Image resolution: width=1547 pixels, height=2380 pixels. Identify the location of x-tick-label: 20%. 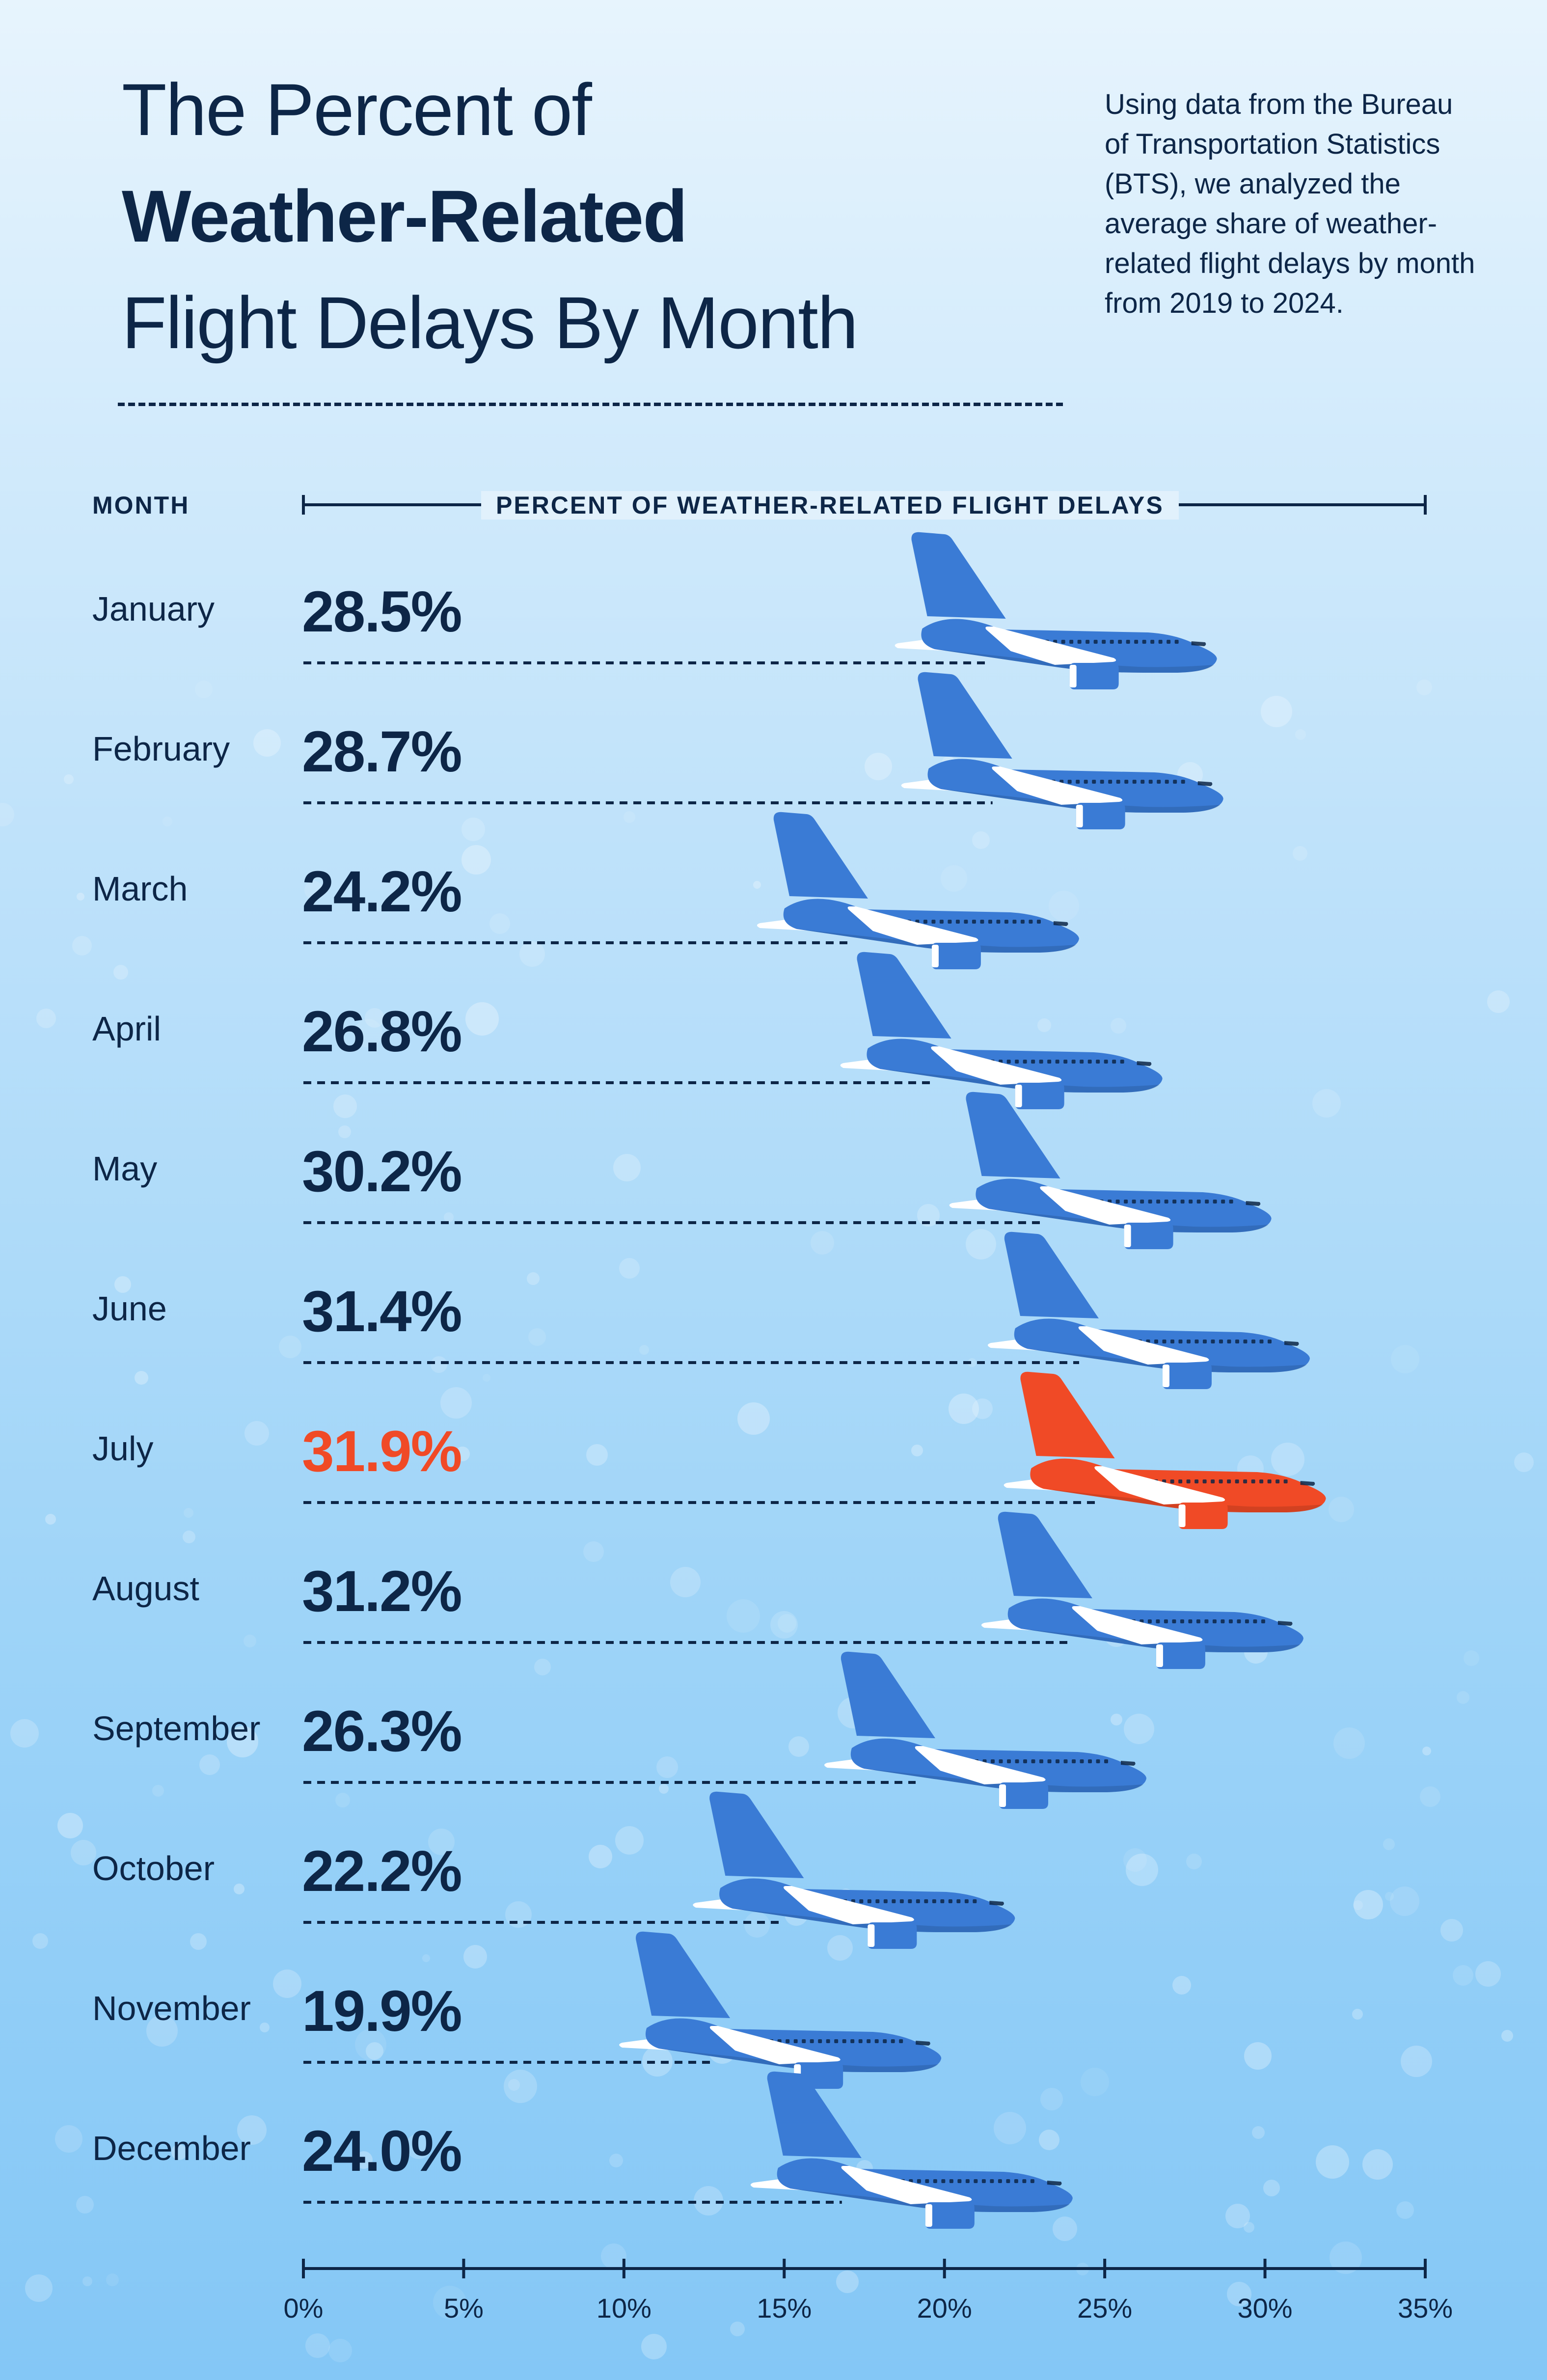
(944, 2308).